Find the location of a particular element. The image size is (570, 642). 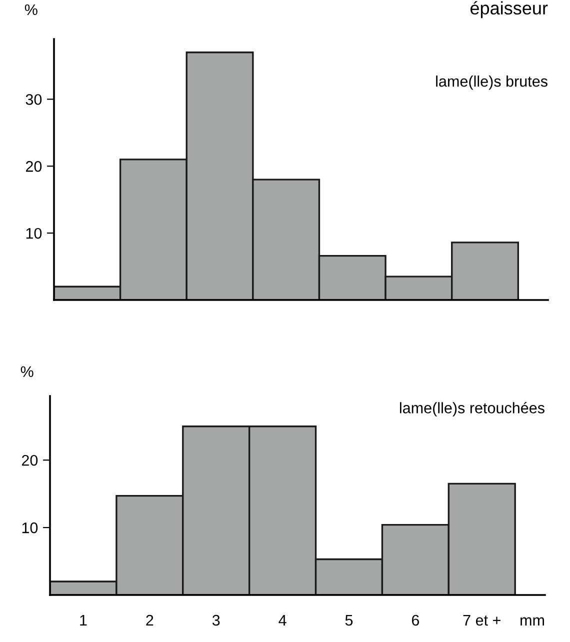

x-tick-label: 7 et + is located at coordinates (481, 620).